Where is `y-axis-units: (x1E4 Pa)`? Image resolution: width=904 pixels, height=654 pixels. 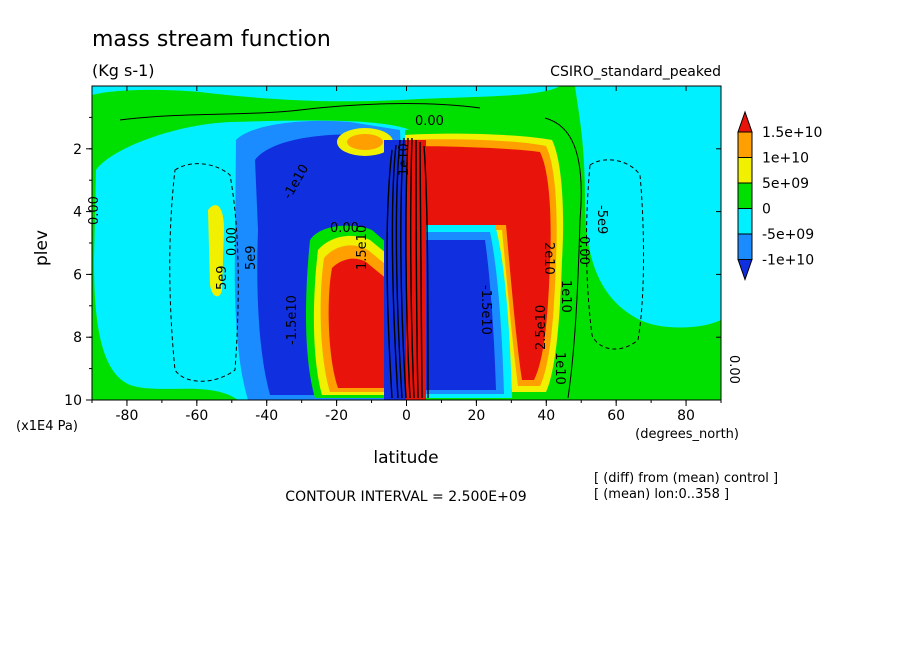 y-axis-units: (x1E4 Pa) is located at coordinates (47, 426).